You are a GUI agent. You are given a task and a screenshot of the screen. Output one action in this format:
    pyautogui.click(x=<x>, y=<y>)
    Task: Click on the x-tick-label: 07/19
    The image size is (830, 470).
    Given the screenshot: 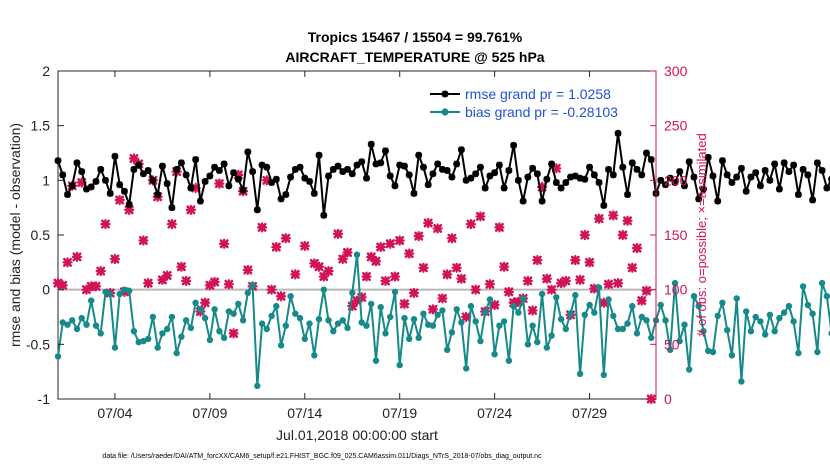 What is the action you would take?
    pyautogui.click(x=399, y=413)
    